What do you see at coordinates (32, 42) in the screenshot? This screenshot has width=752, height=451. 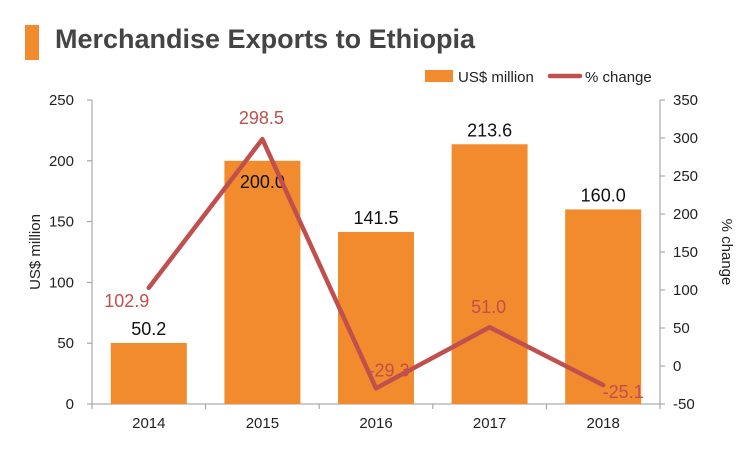 I see `title-accent-bar` at bounding box center [32, 42].